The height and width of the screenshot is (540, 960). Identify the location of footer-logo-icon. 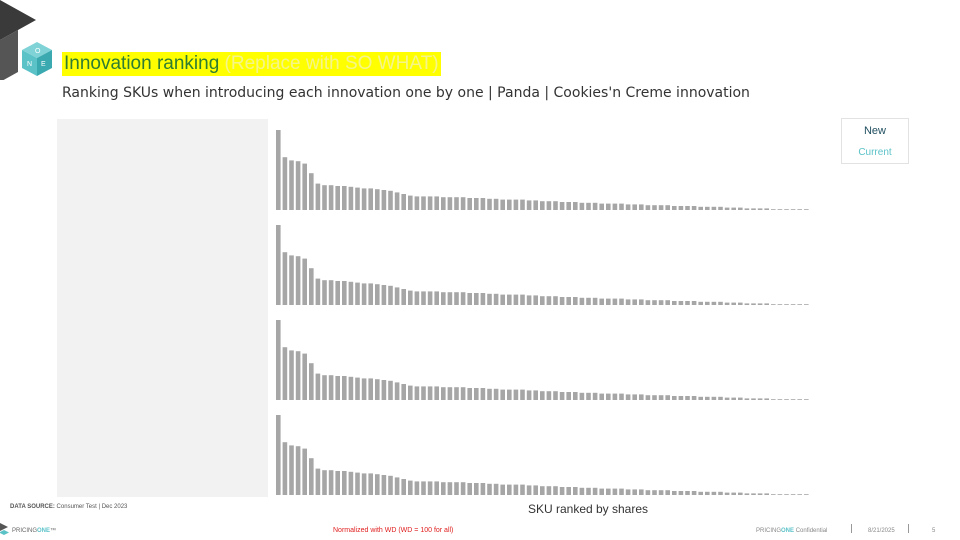
(4, 529).